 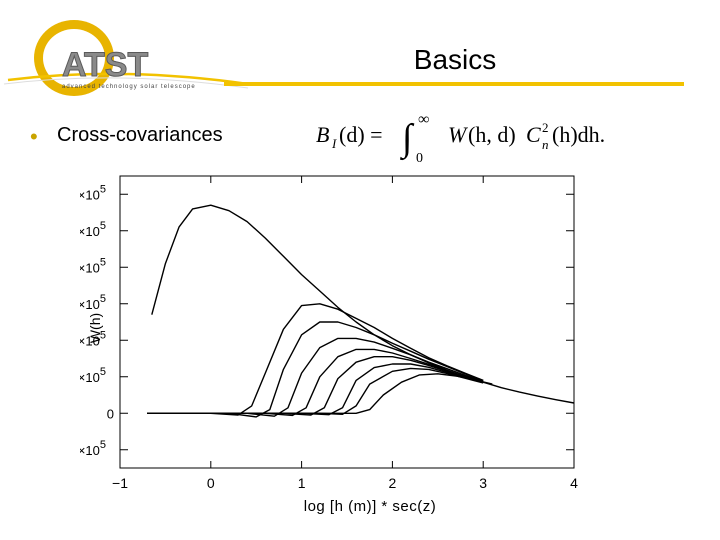 I want to click on y-tick-label: 3×105, so click(x=93, y=302).